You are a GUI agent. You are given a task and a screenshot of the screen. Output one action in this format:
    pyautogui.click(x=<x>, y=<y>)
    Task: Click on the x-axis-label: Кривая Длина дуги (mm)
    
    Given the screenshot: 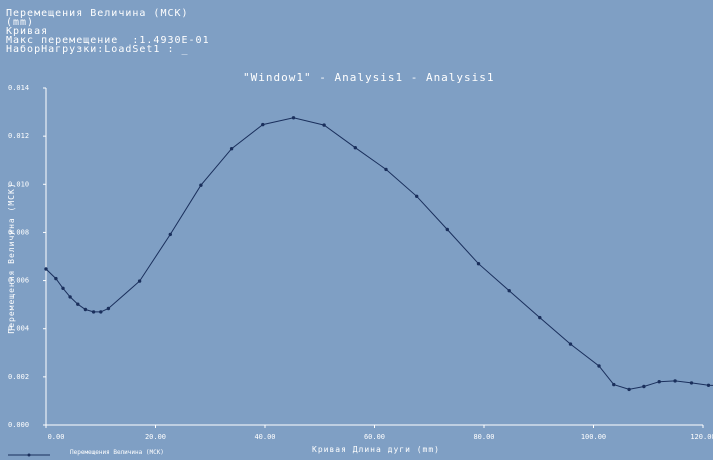 What is the action you would take?
    pyautogui.click(x=376, y=449)
    